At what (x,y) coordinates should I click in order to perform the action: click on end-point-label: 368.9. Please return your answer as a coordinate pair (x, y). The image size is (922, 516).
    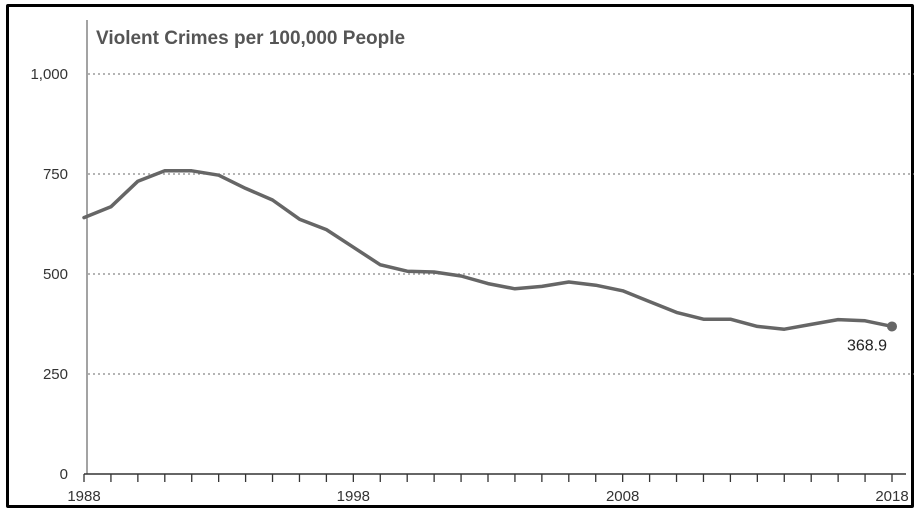
    Looking at the image, I should click on (867, 345).